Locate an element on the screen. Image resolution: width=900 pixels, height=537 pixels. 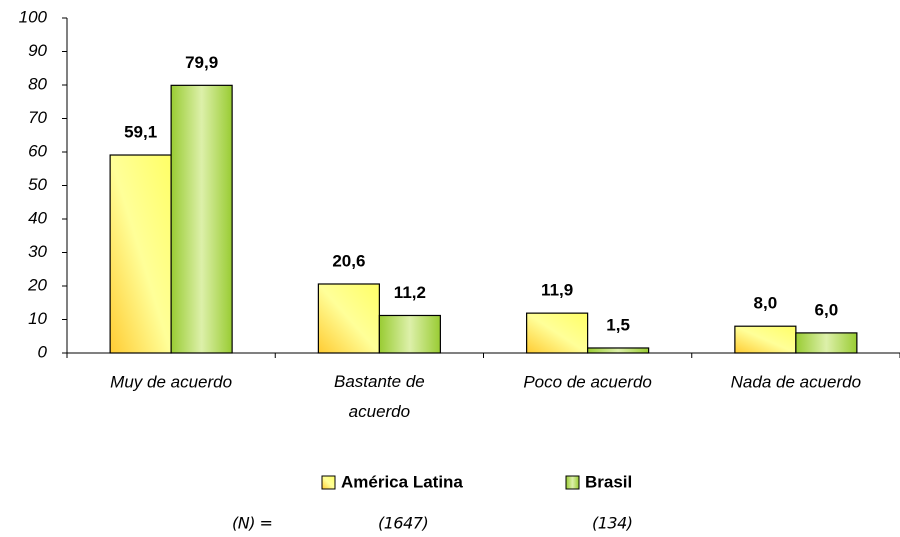
legend-label: Brasil is located at coordinates (608, 481).